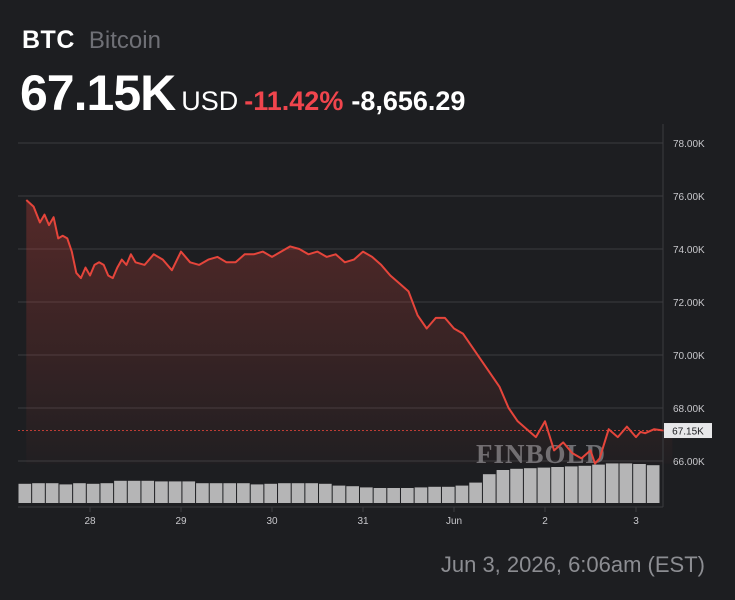 The width and height of the screenshot is (735, 600). What do you see at coordinates (689, 356) in the screenshot?
I see `y-tick-label: 70.00K` at bounding box center [689, 356].